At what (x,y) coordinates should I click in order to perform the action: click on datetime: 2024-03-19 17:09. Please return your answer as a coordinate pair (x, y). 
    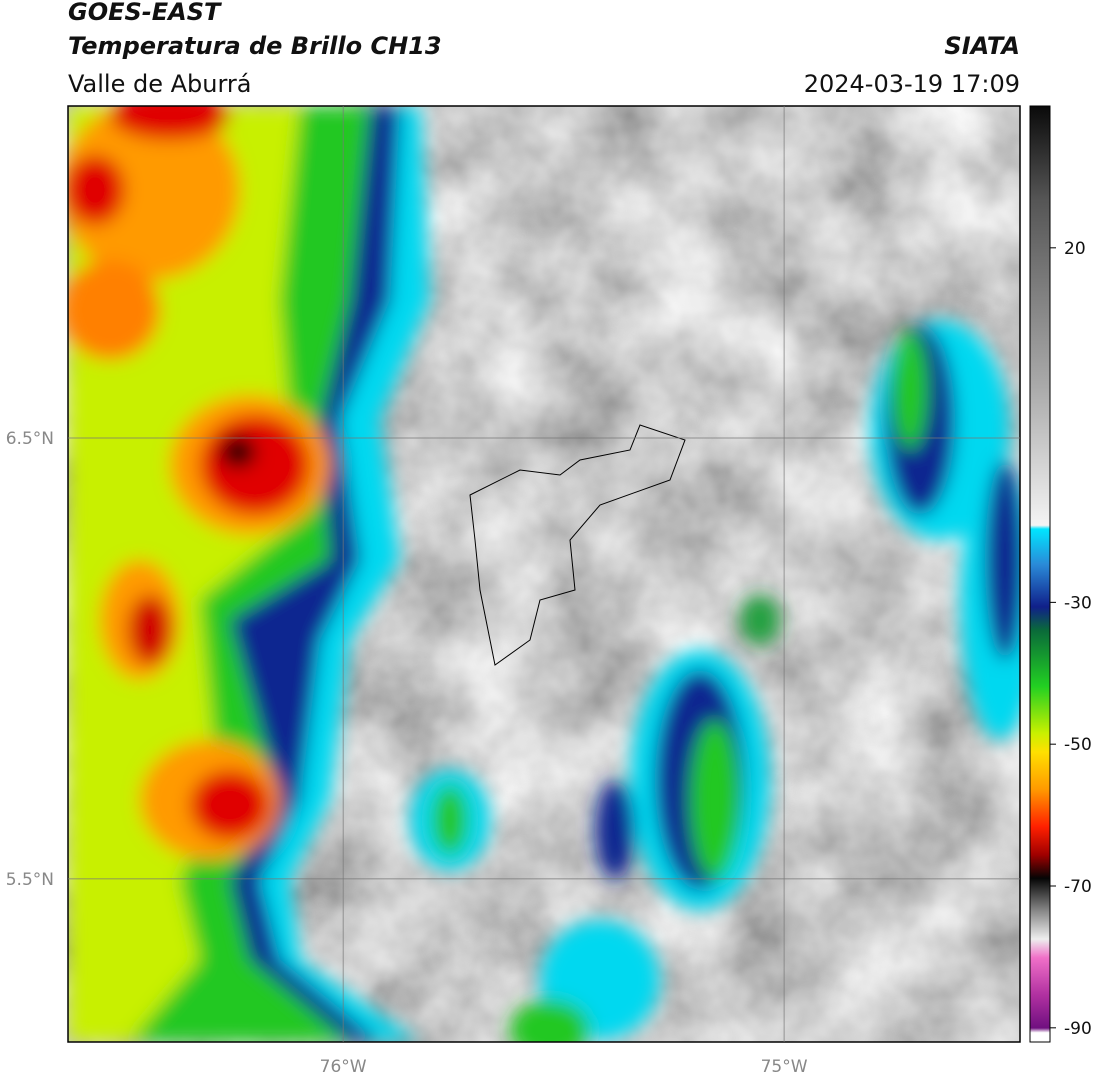
    Looking at the image, I should click on (912, 84).